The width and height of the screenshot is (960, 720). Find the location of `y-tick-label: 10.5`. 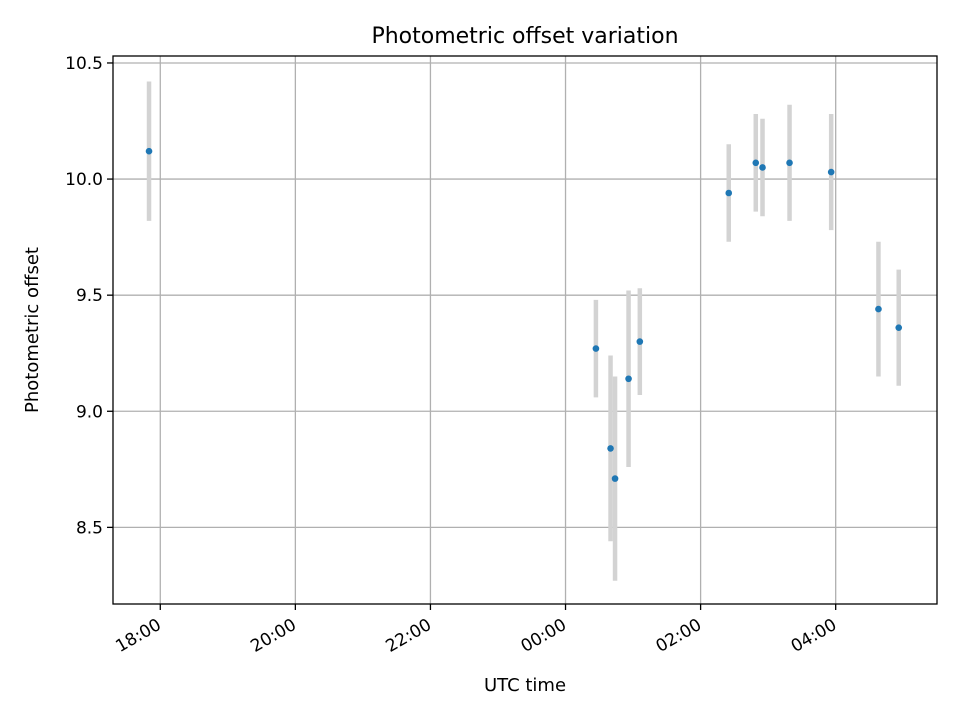

y-tick-label: 10.5 is located at coordinates (84, 64).